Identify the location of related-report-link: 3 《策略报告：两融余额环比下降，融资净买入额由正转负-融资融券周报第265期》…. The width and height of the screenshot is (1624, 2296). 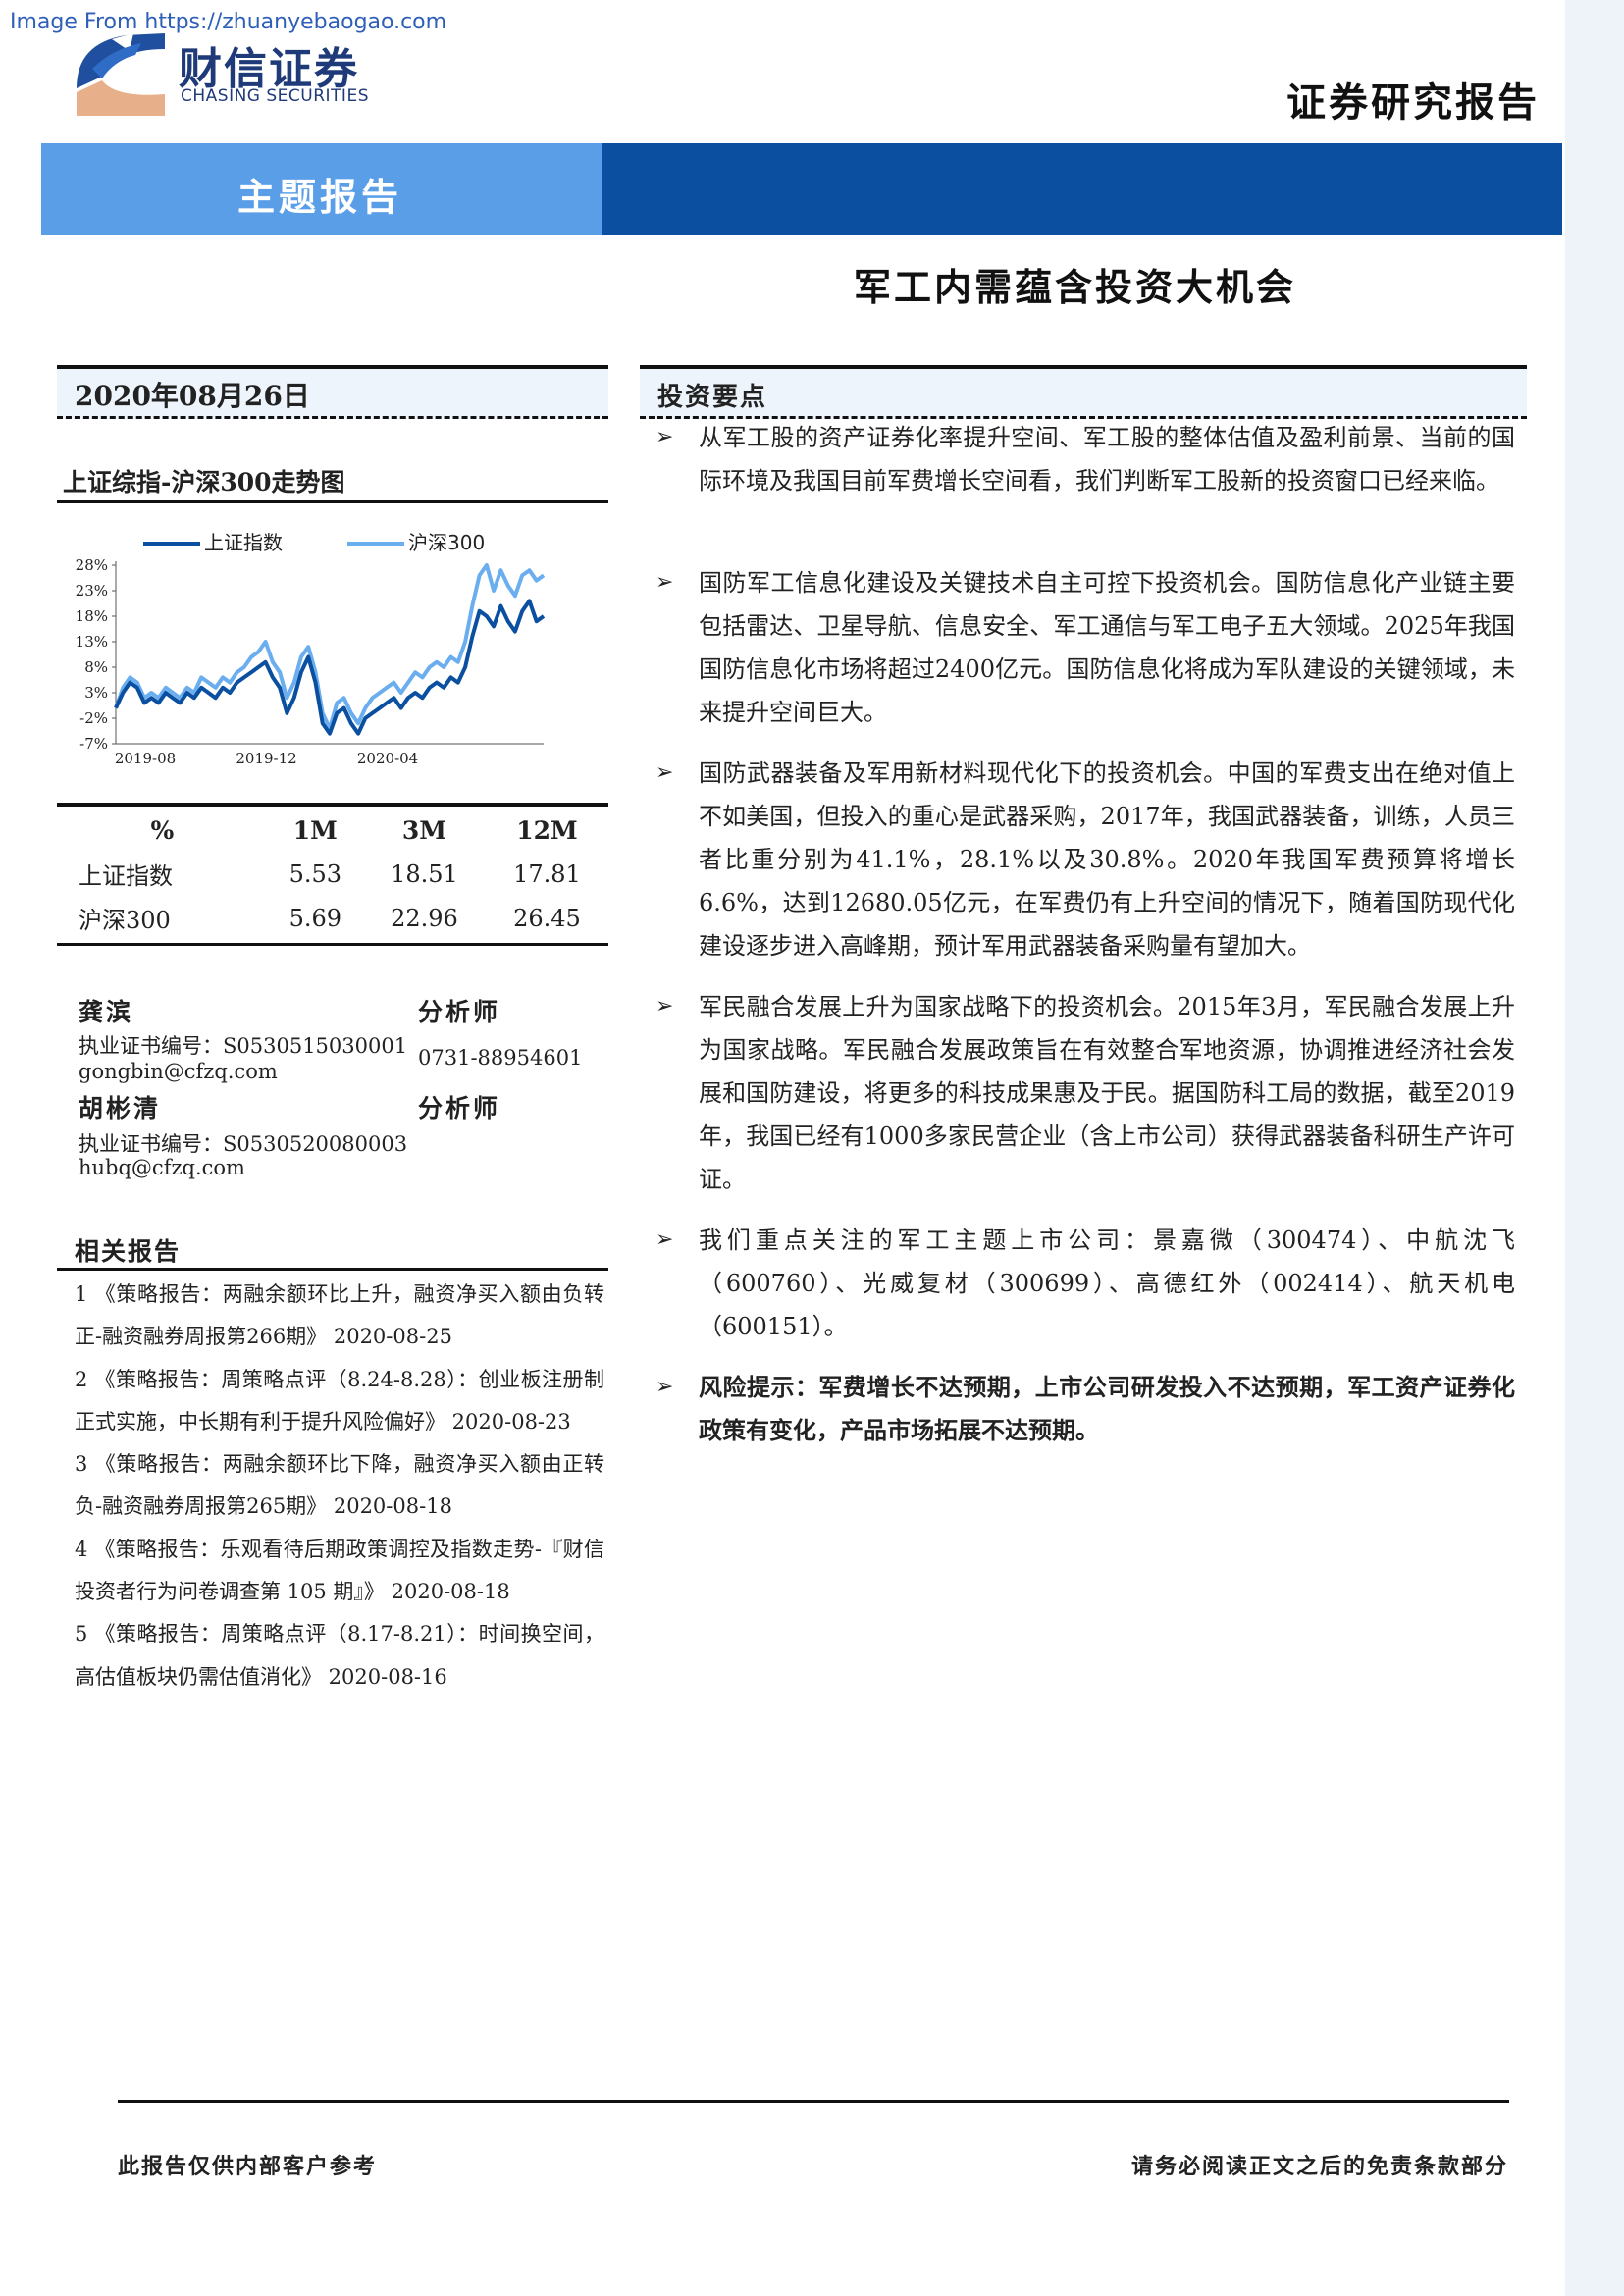
(339, 1485).